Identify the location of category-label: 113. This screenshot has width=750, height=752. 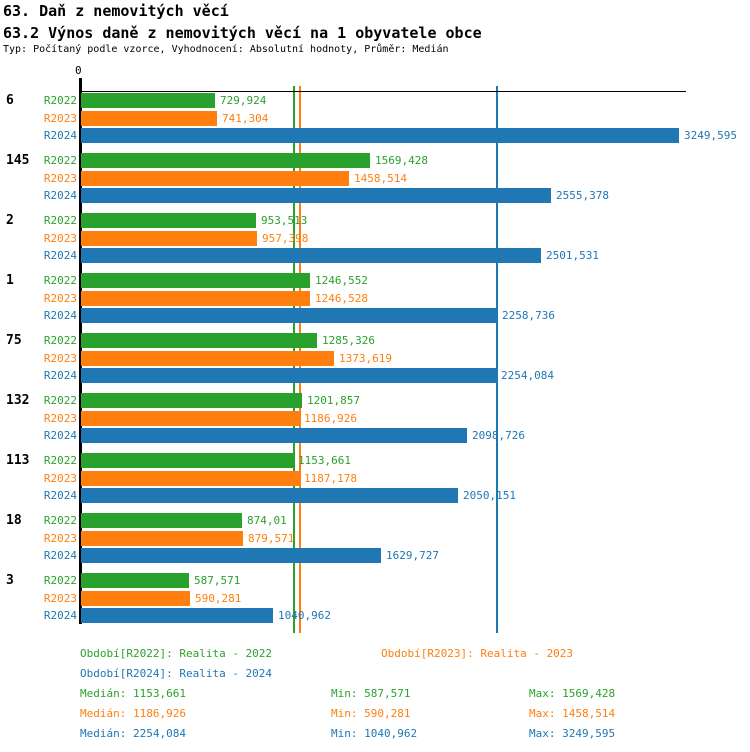
(18, 460).